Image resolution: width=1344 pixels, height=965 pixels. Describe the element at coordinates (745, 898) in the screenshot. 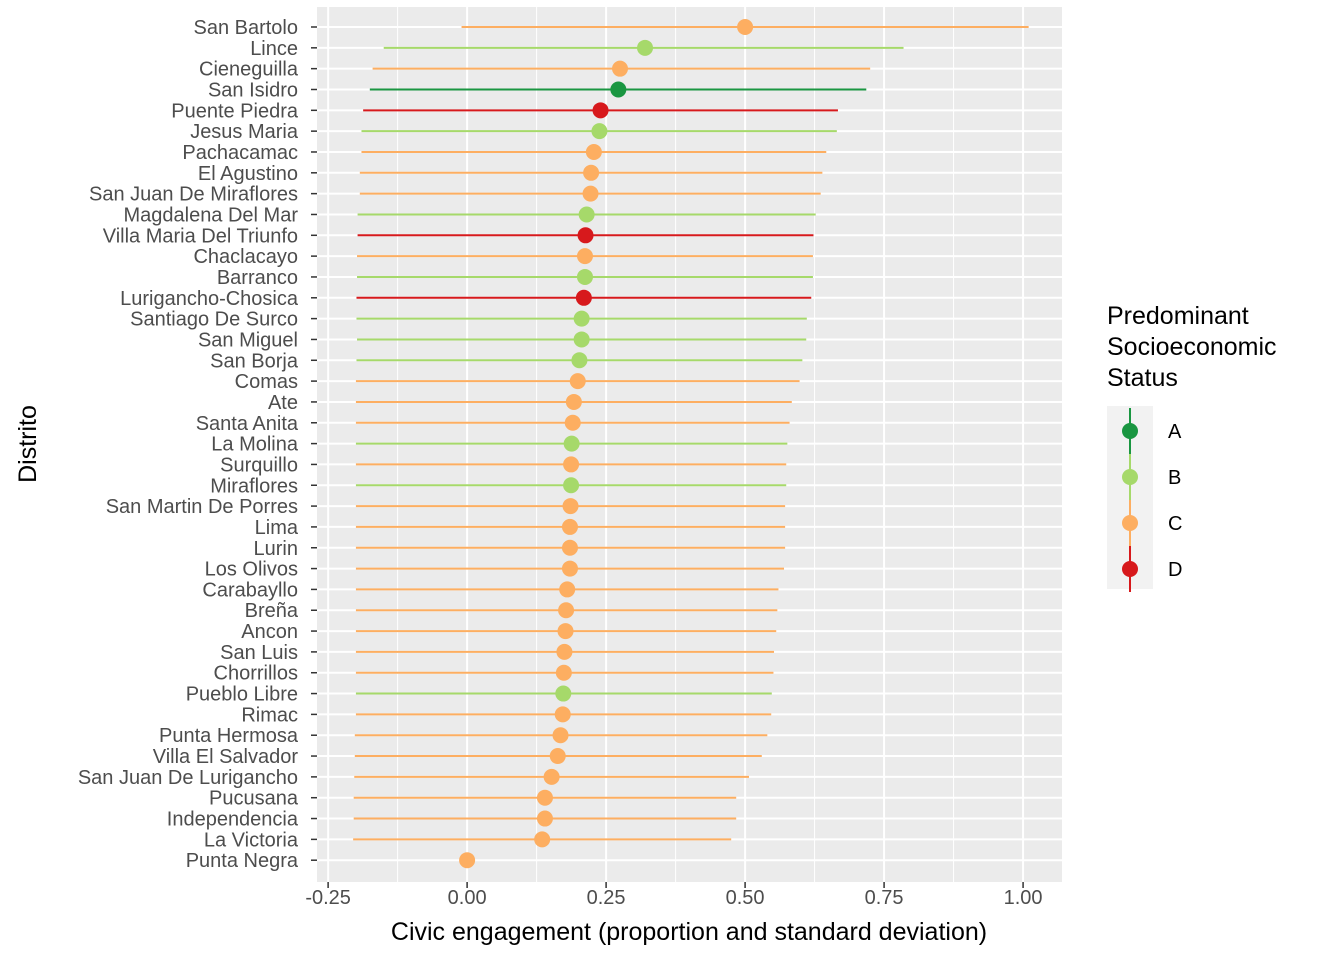

I see `x-tick-label: 0.50` at that location.